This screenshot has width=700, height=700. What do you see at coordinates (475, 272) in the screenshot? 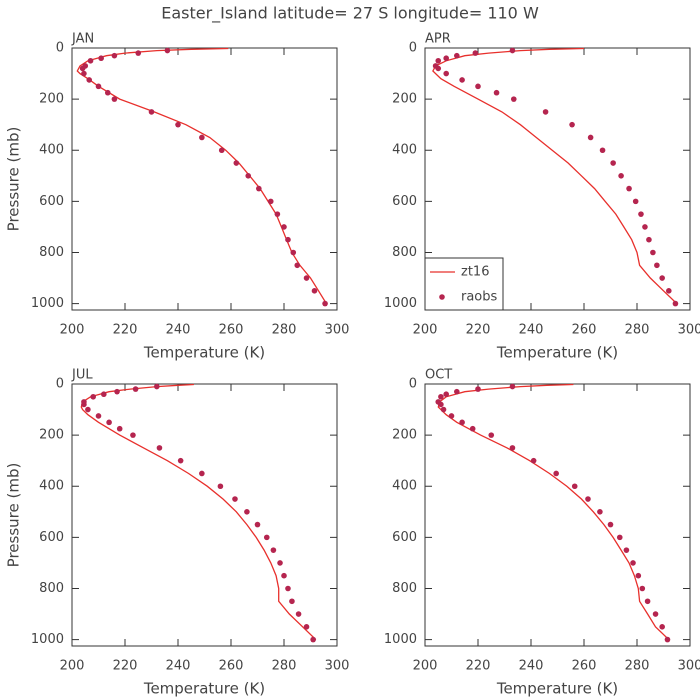
I see `legend-label: zt16` at bounding box center [475, 272].